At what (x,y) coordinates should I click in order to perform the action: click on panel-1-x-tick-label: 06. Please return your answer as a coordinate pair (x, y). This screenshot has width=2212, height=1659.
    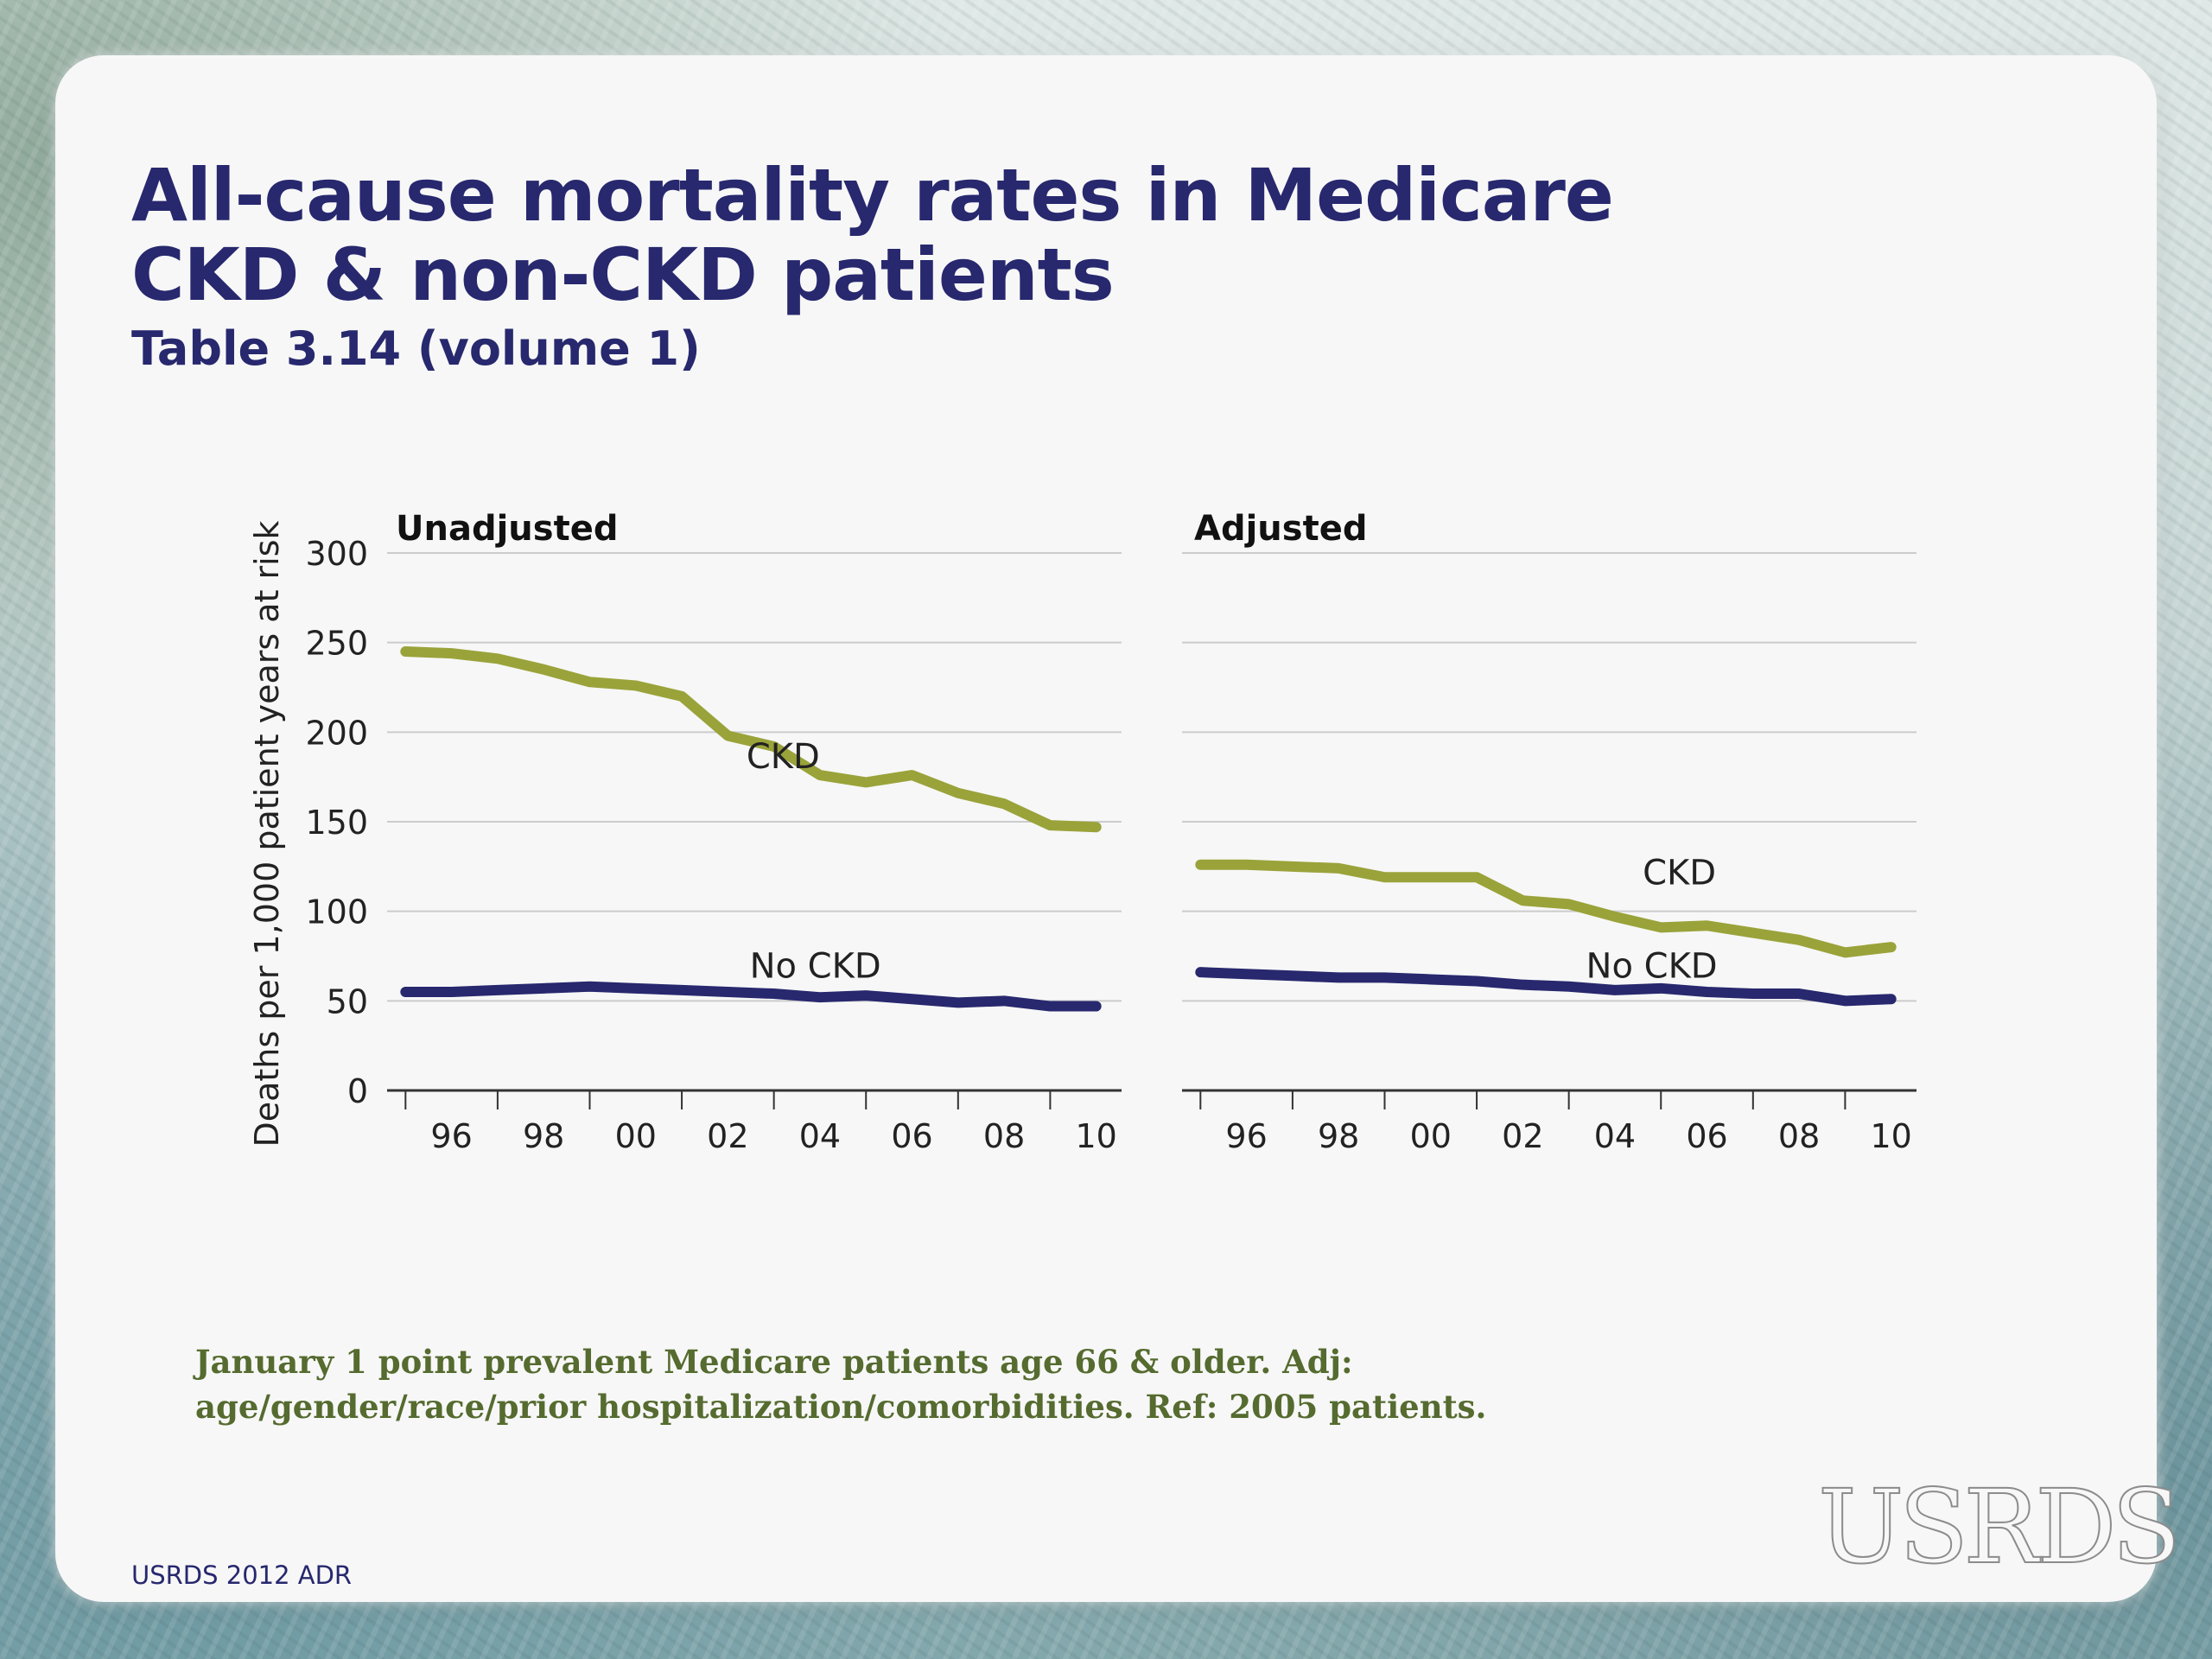
    Looking at the image, I should click on (911, 1136).